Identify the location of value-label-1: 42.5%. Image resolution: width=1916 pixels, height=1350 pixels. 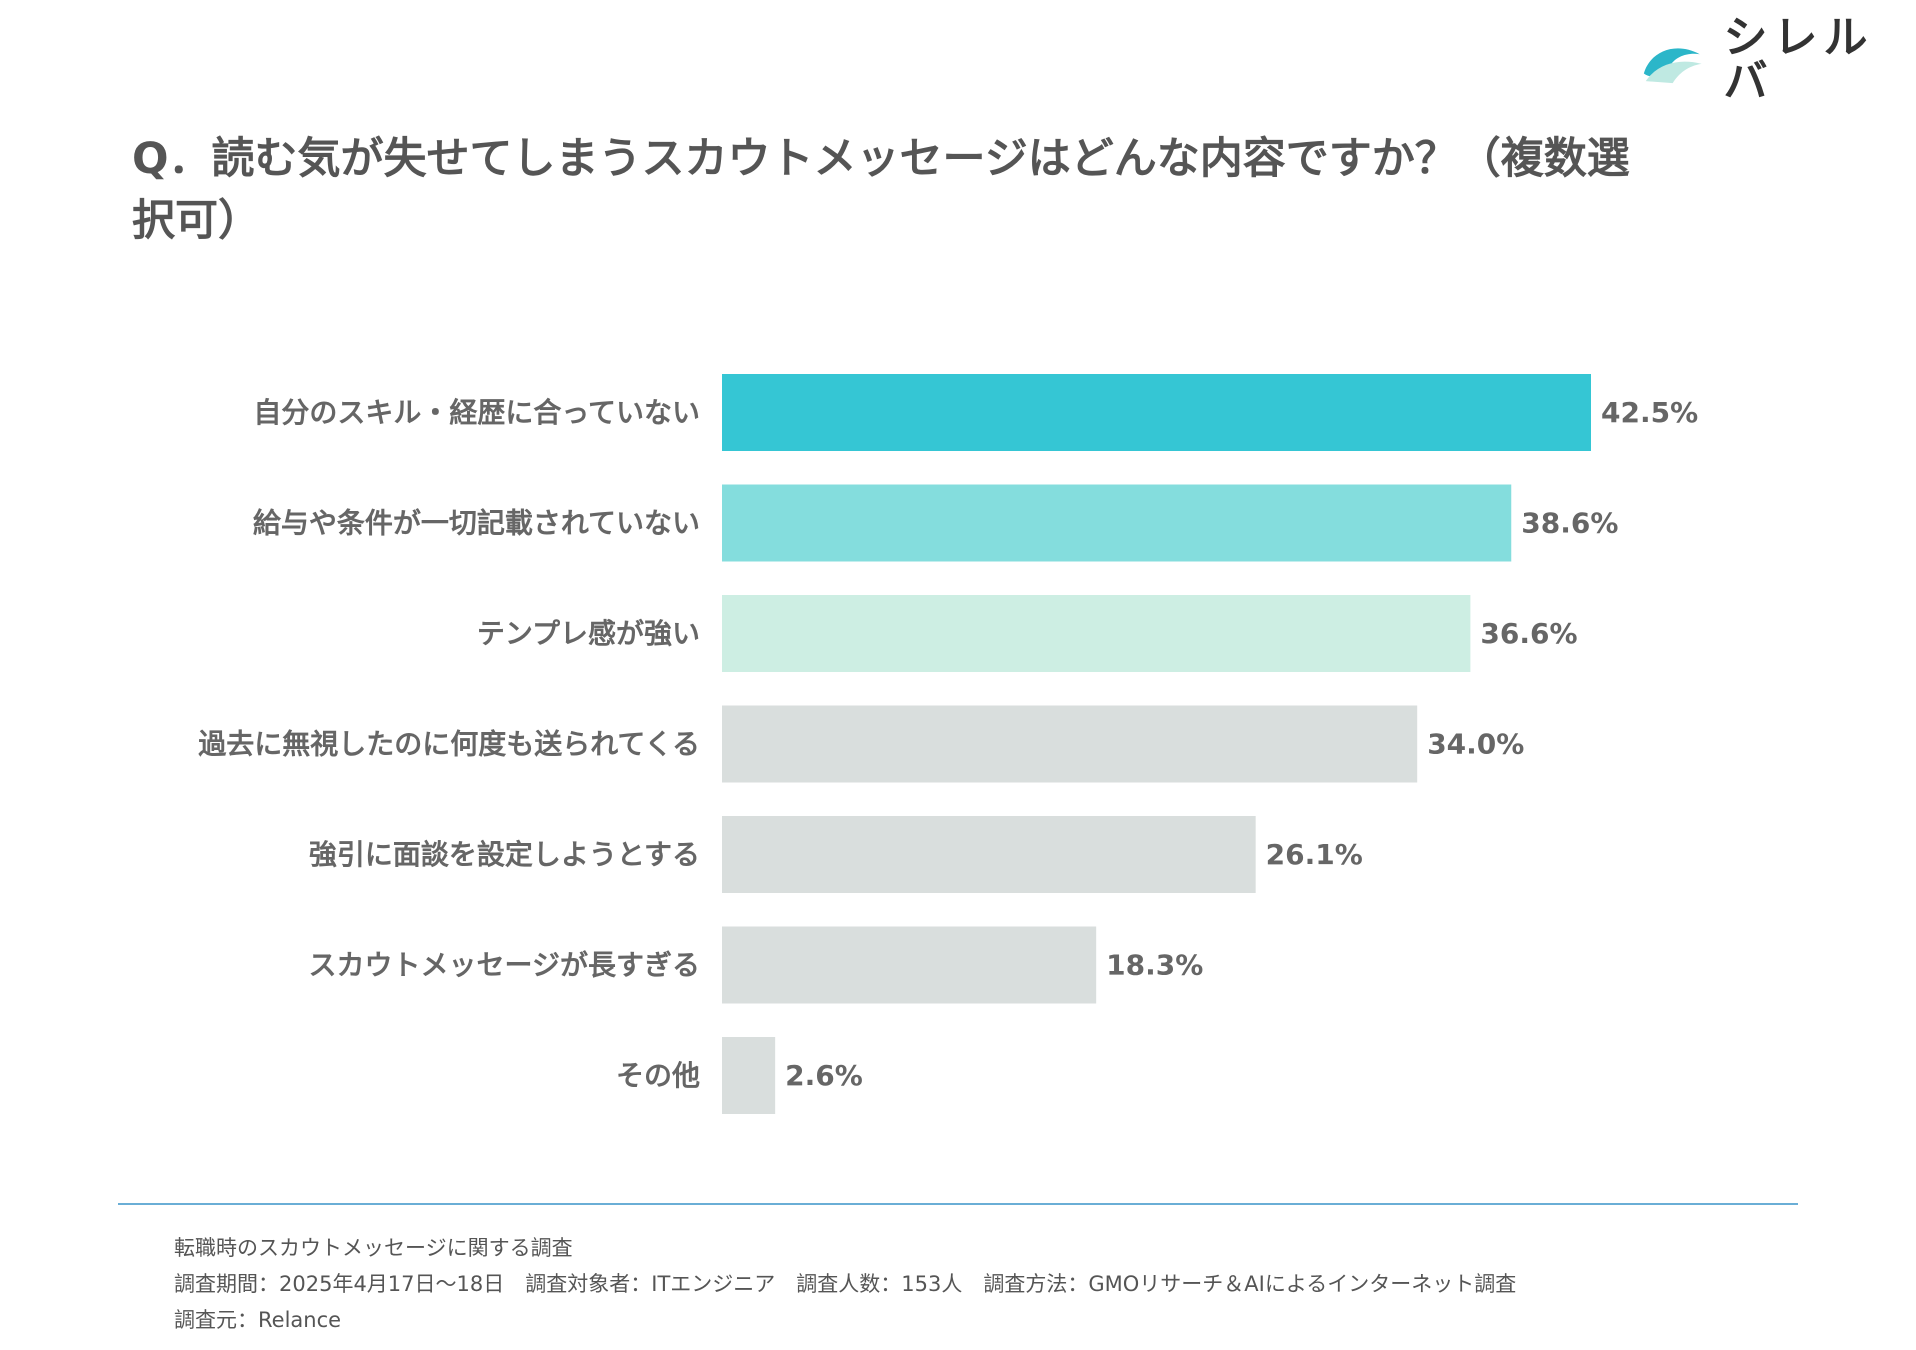
(1649, 412).